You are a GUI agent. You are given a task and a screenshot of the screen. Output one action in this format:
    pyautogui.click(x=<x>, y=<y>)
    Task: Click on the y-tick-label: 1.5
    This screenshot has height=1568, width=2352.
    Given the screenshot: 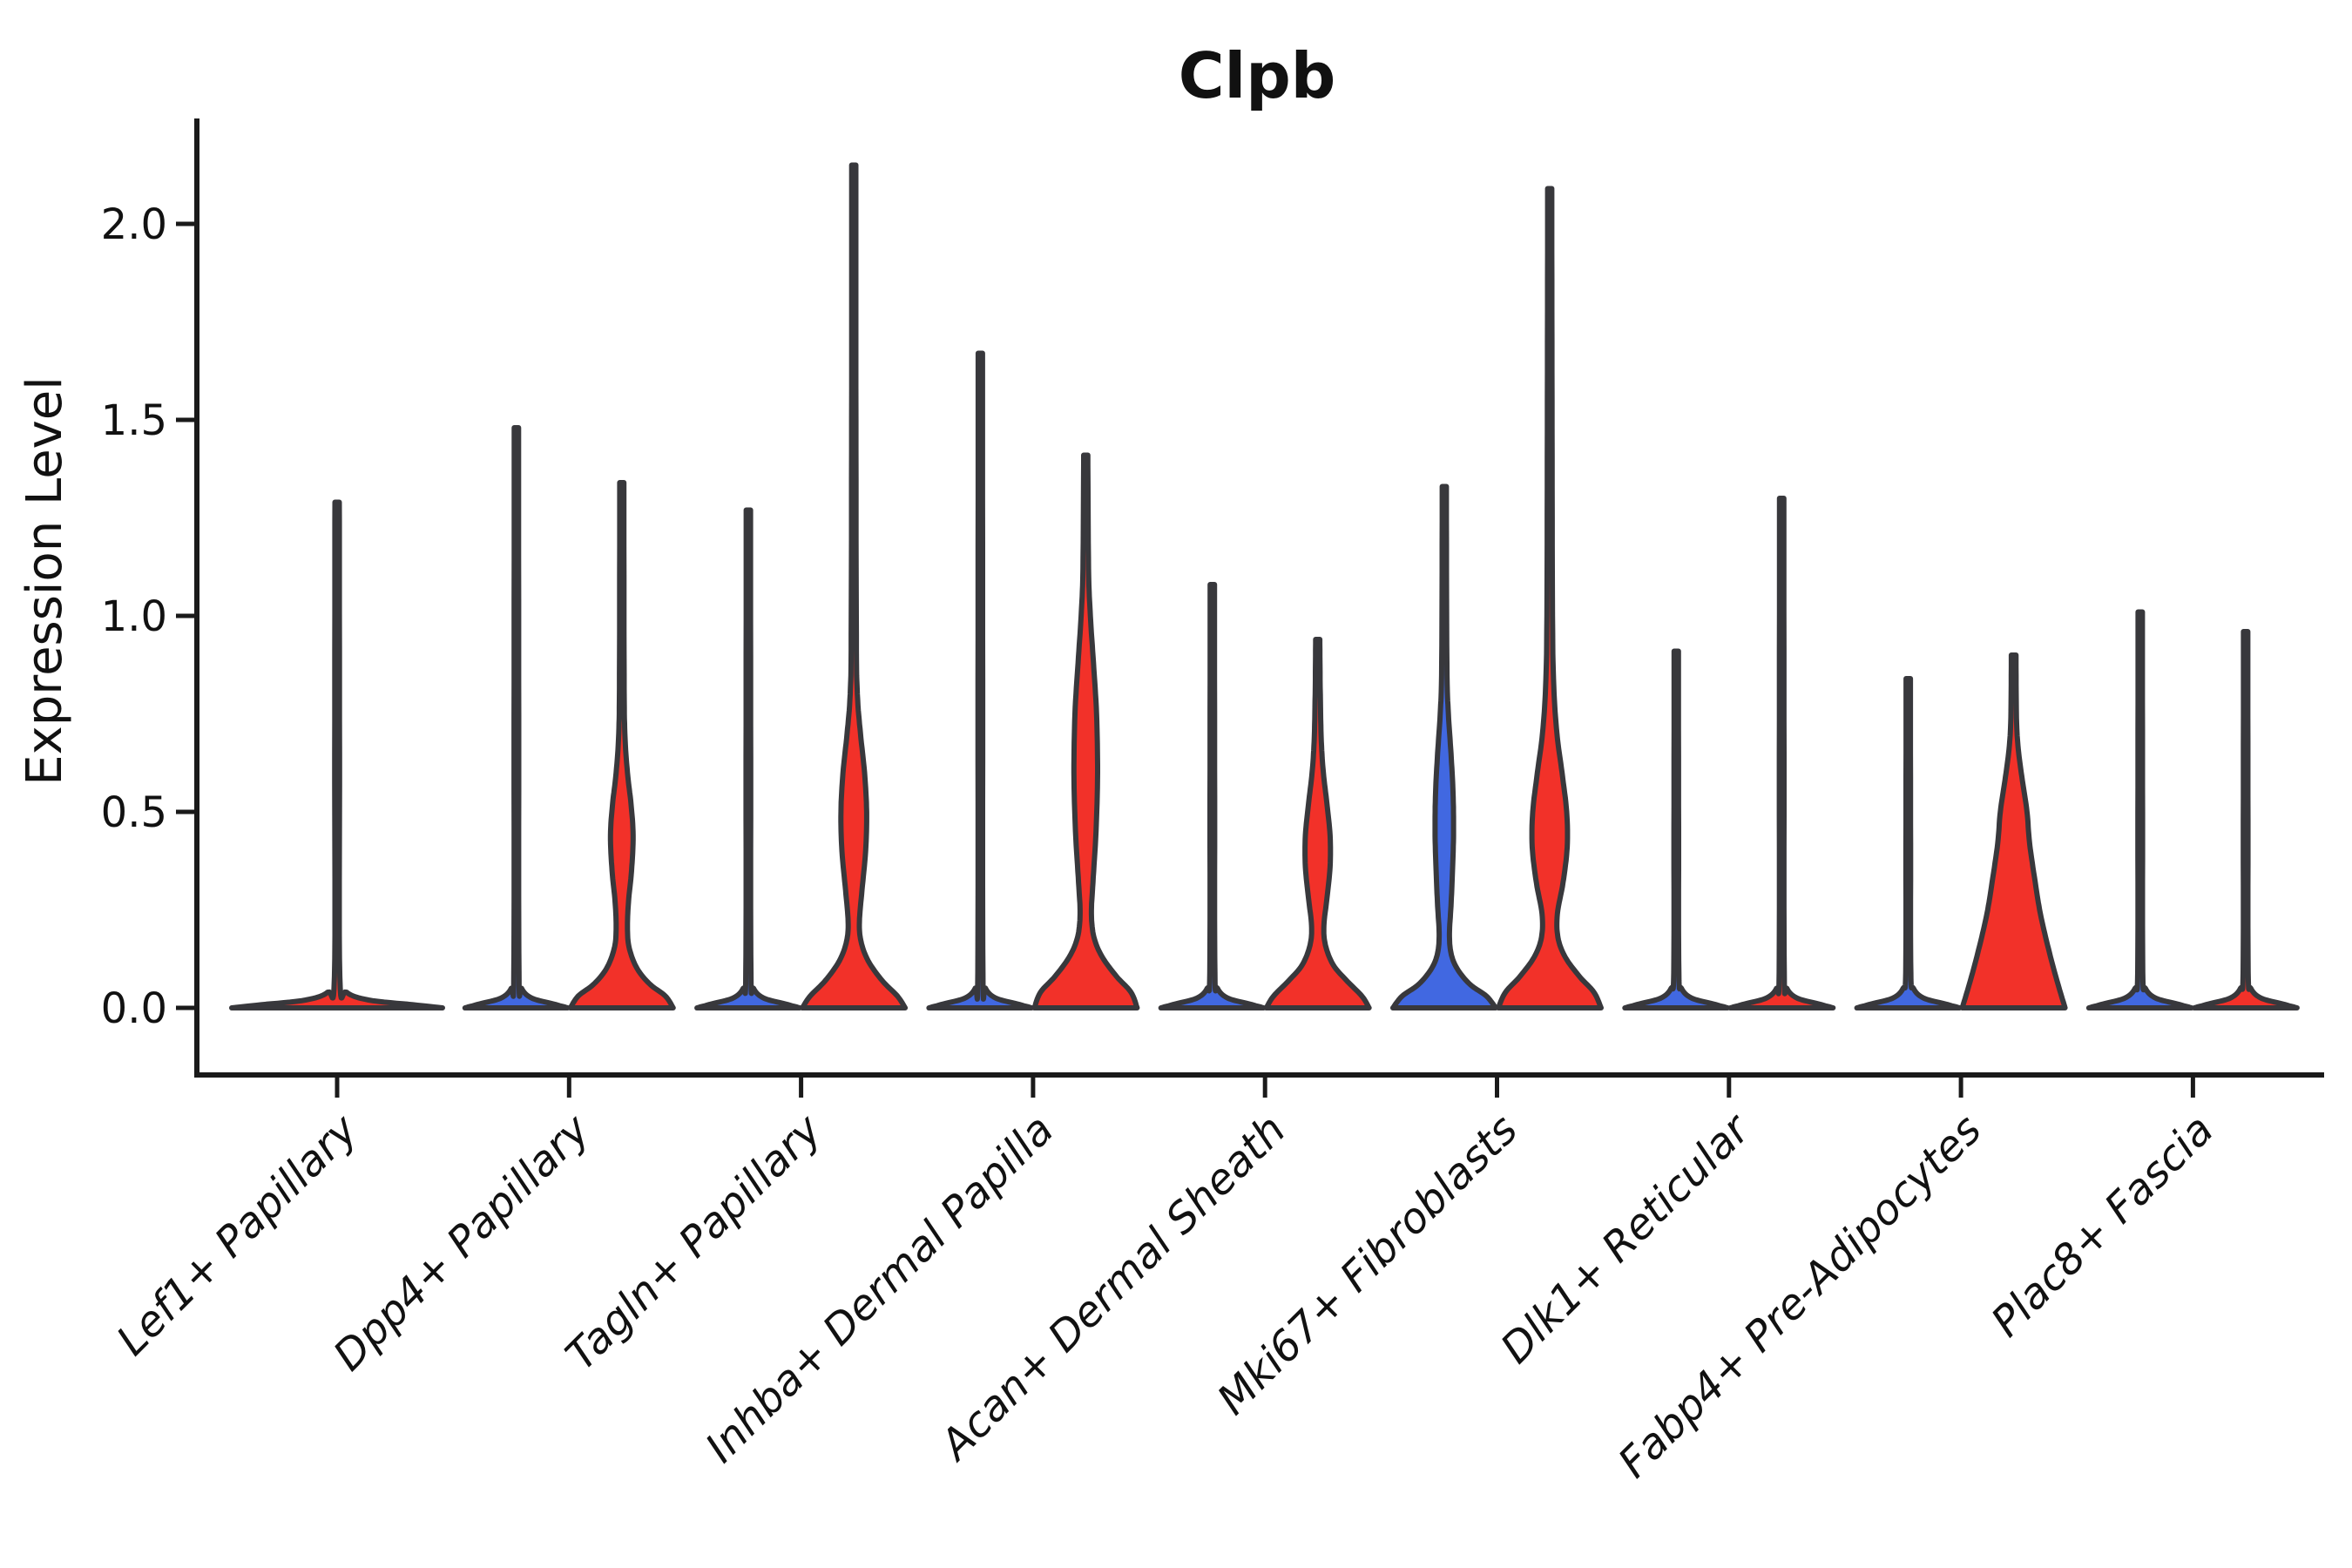 What is the action you would take?
    pyautogui.click(x=134, y=420)
    